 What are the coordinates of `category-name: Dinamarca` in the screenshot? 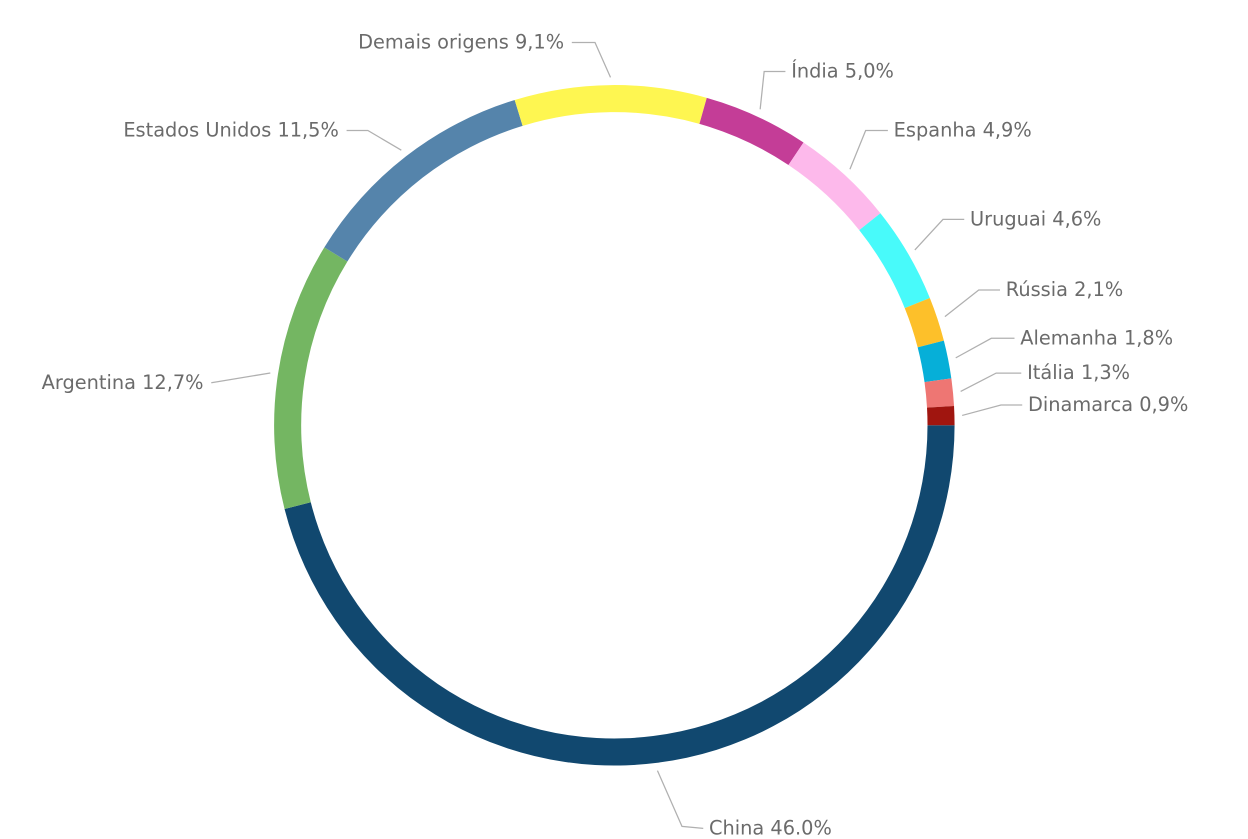 It's located at (1080, 404).